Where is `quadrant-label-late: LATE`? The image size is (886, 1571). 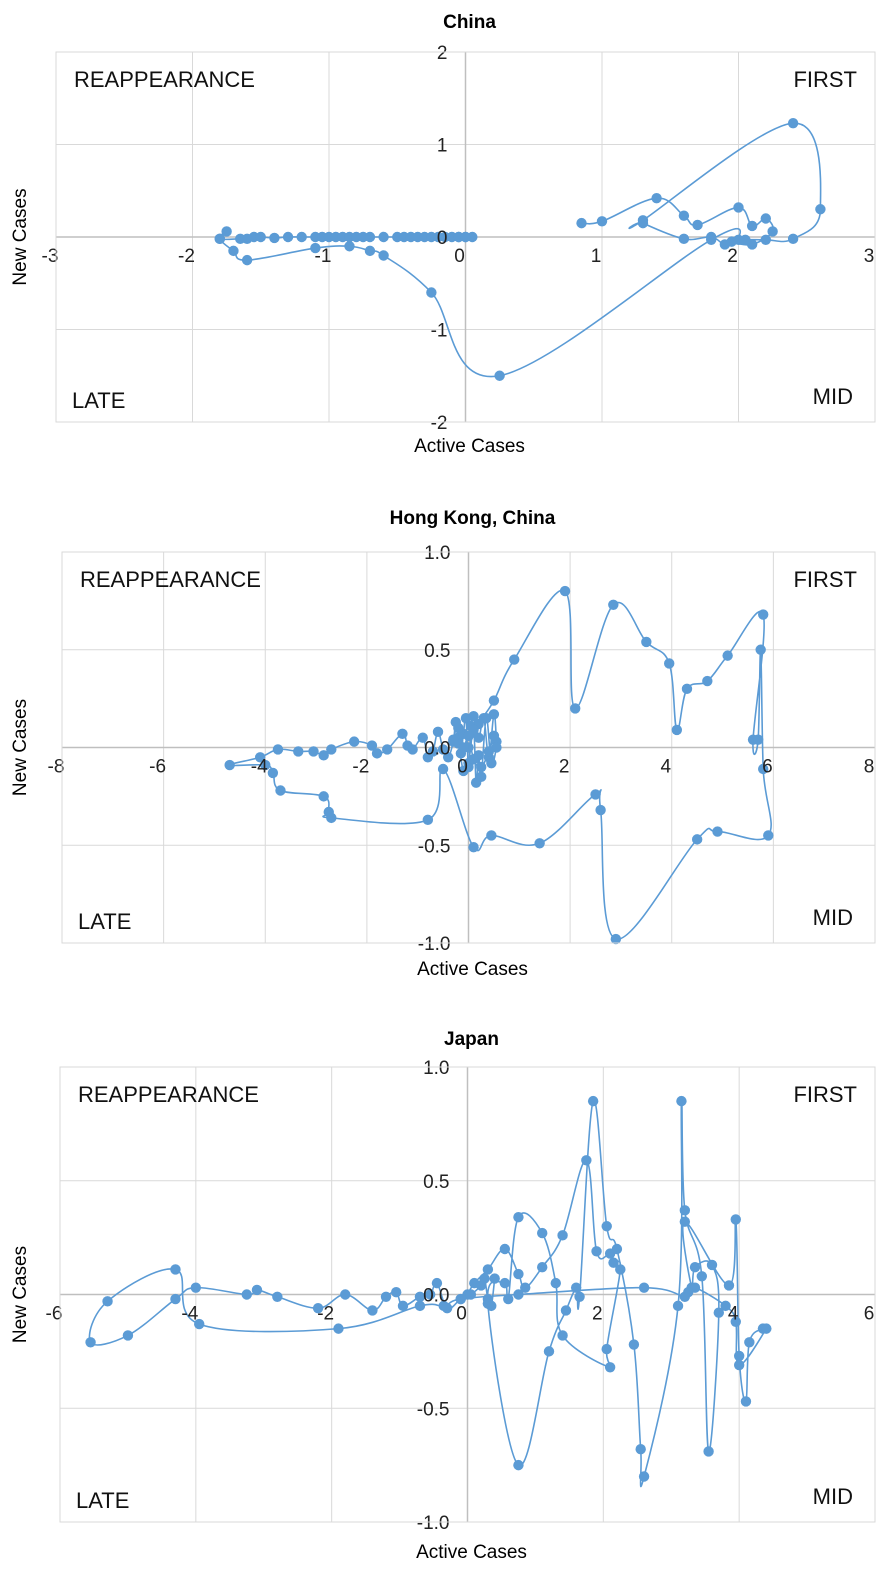
quadrant-label-late: LATE is located at coordinates (98, 400).